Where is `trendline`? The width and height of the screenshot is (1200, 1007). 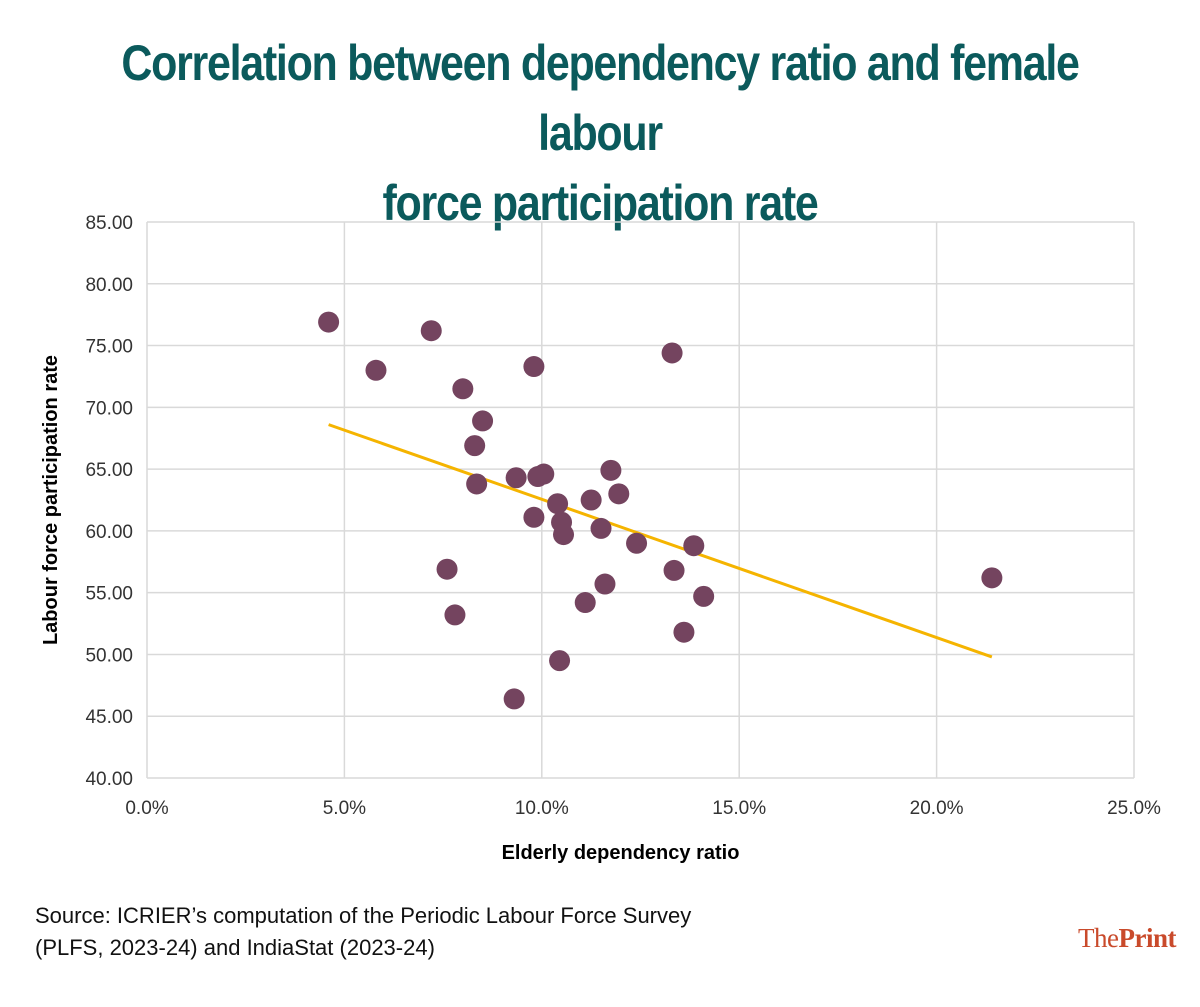
trendline is located at coordinates (660, 541).